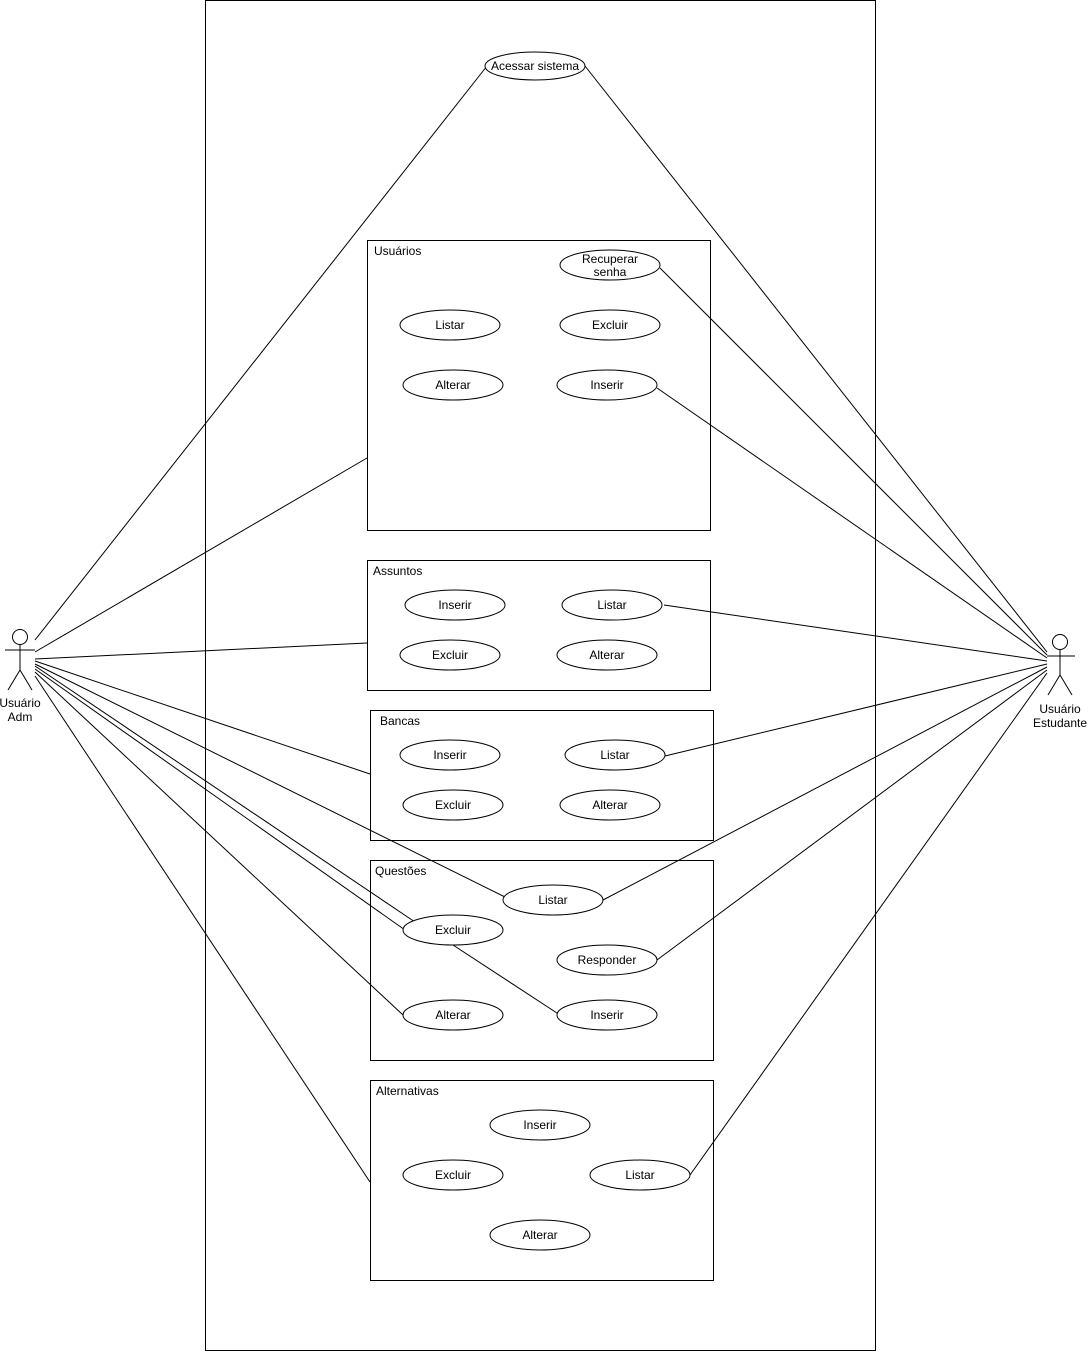 This screenshot has width=1088, height=1351. I want to click on actor-usuario-estudante: Usuário Estudante, so click(1060, 682).